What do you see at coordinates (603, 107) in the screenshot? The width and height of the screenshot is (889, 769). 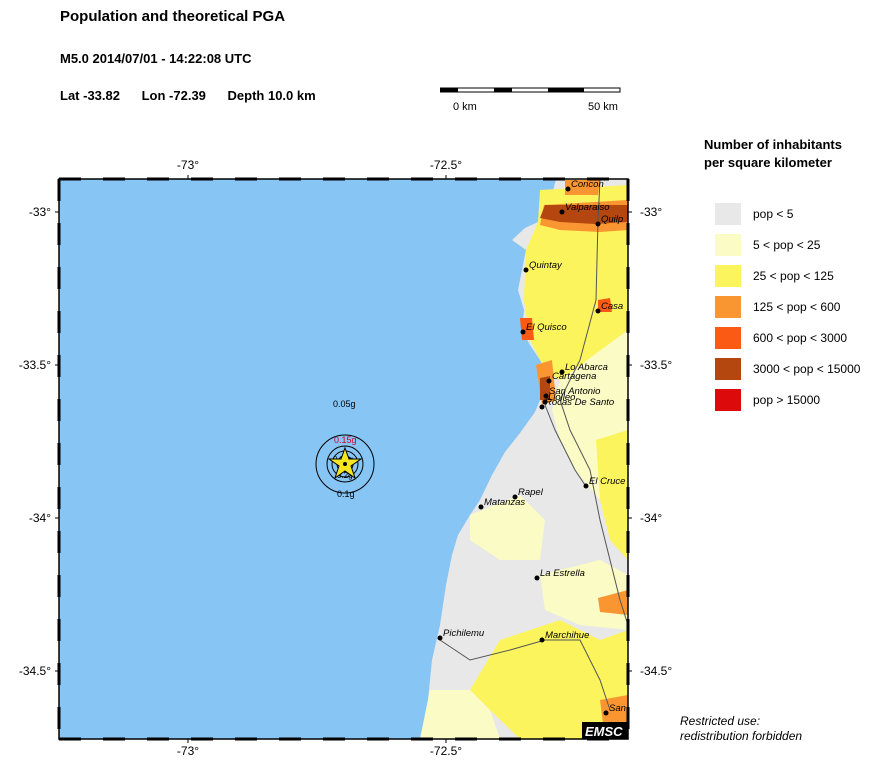 I see `scale-right-label: 50 km` at bounding box center [603, 107].